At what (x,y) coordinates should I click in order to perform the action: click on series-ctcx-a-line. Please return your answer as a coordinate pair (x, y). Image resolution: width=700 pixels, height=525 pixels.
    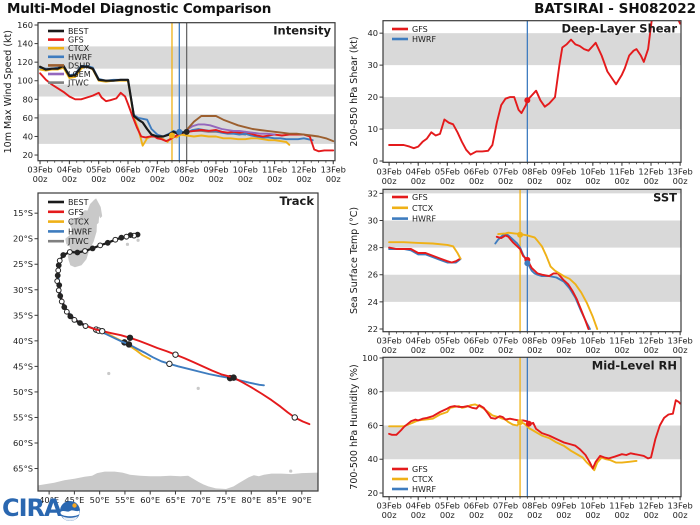
    Looking at the image, I should click on (425, 250).